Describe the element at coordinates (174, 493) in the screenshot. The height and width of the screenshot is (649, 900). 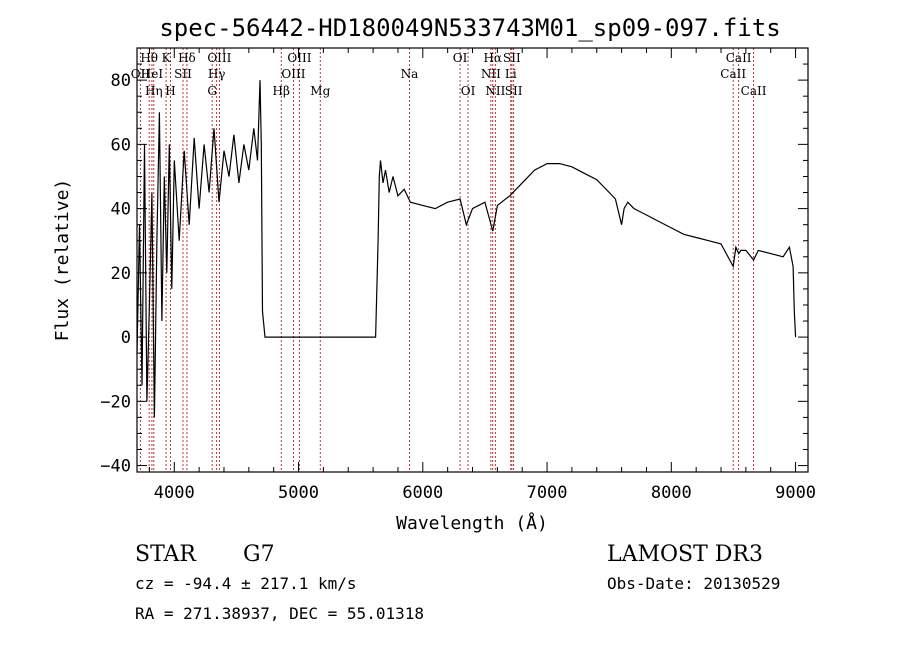
I see `x-tick-label: 4000` at that location.